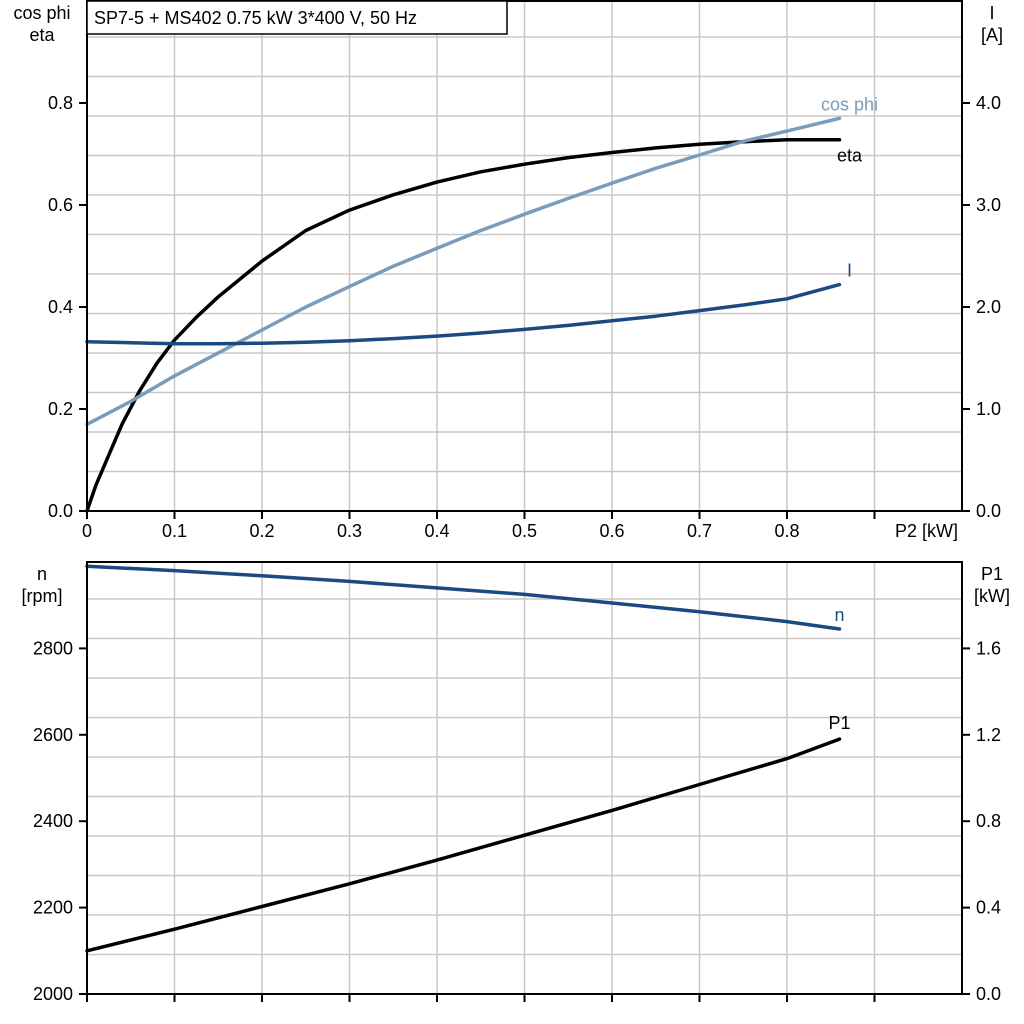  I want to click on left-axis-title: [rpm], so click(41, 596).